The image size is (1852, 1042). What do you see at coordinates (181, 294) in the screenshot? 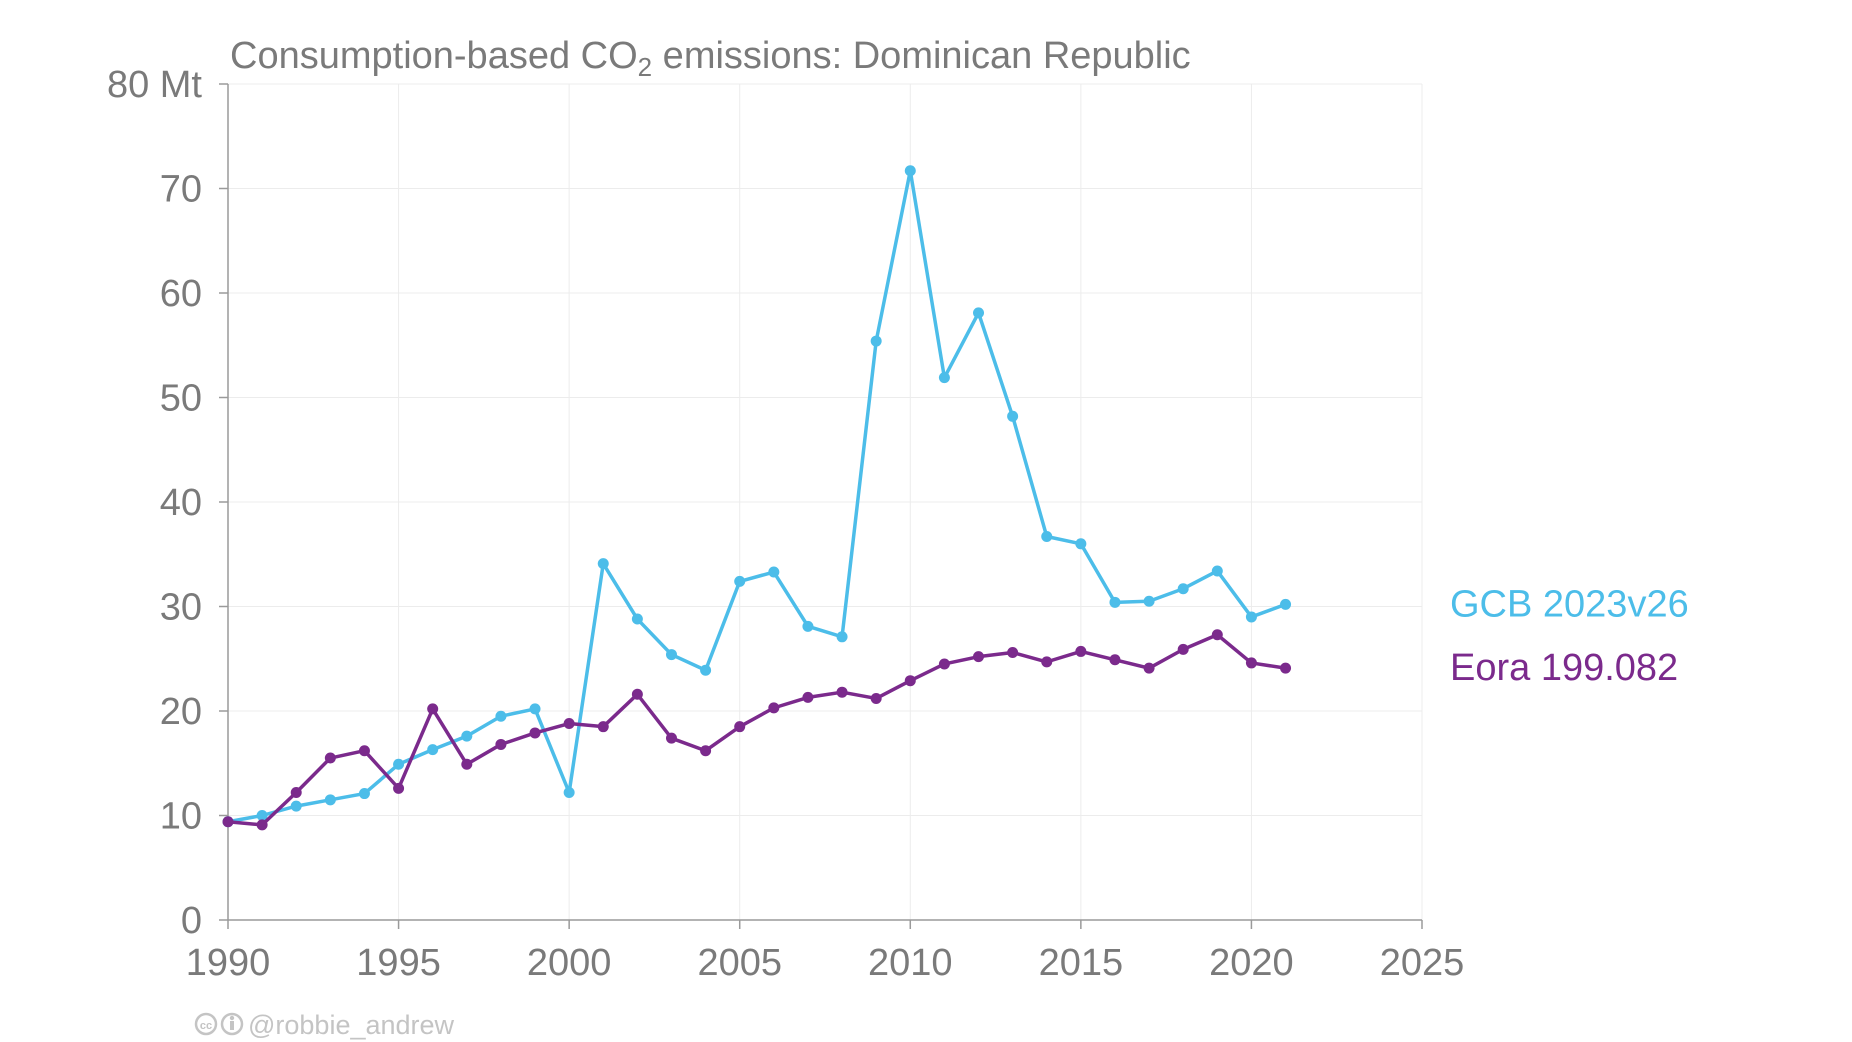
I see `y-tick-label: 60` at bounding box center [181, 294].